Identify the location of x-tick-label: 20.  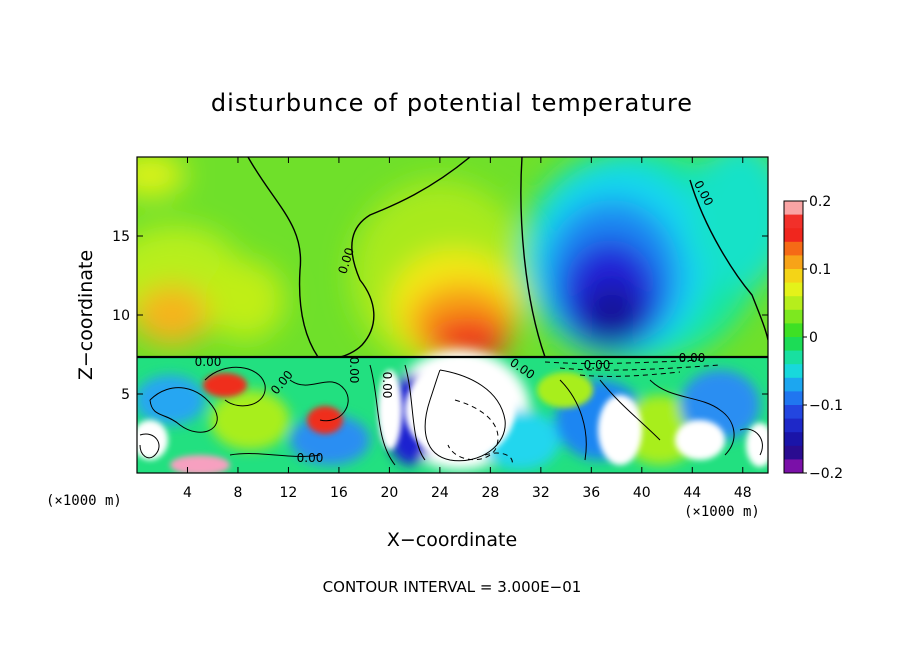
(389, 493).